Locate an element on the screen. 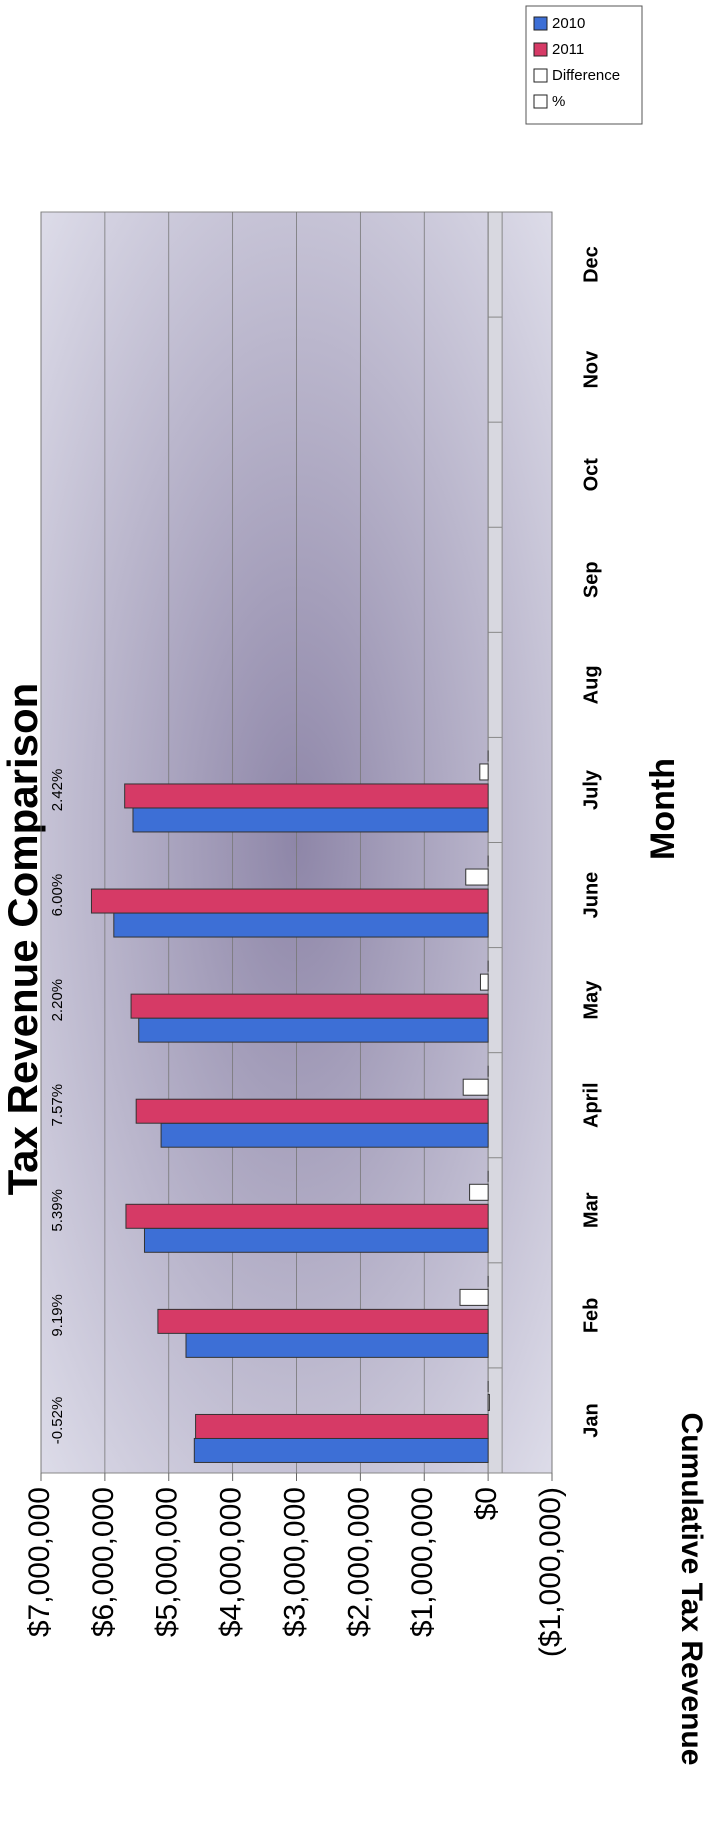 The height and width of the screenshot is (1839, 710). legend-label: % is located at coordinates (558, 101).